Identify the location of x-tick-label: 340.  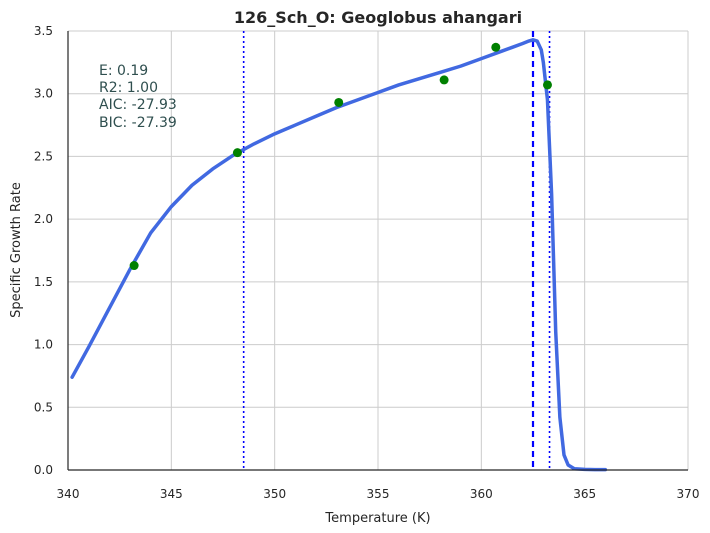
(68, 494).